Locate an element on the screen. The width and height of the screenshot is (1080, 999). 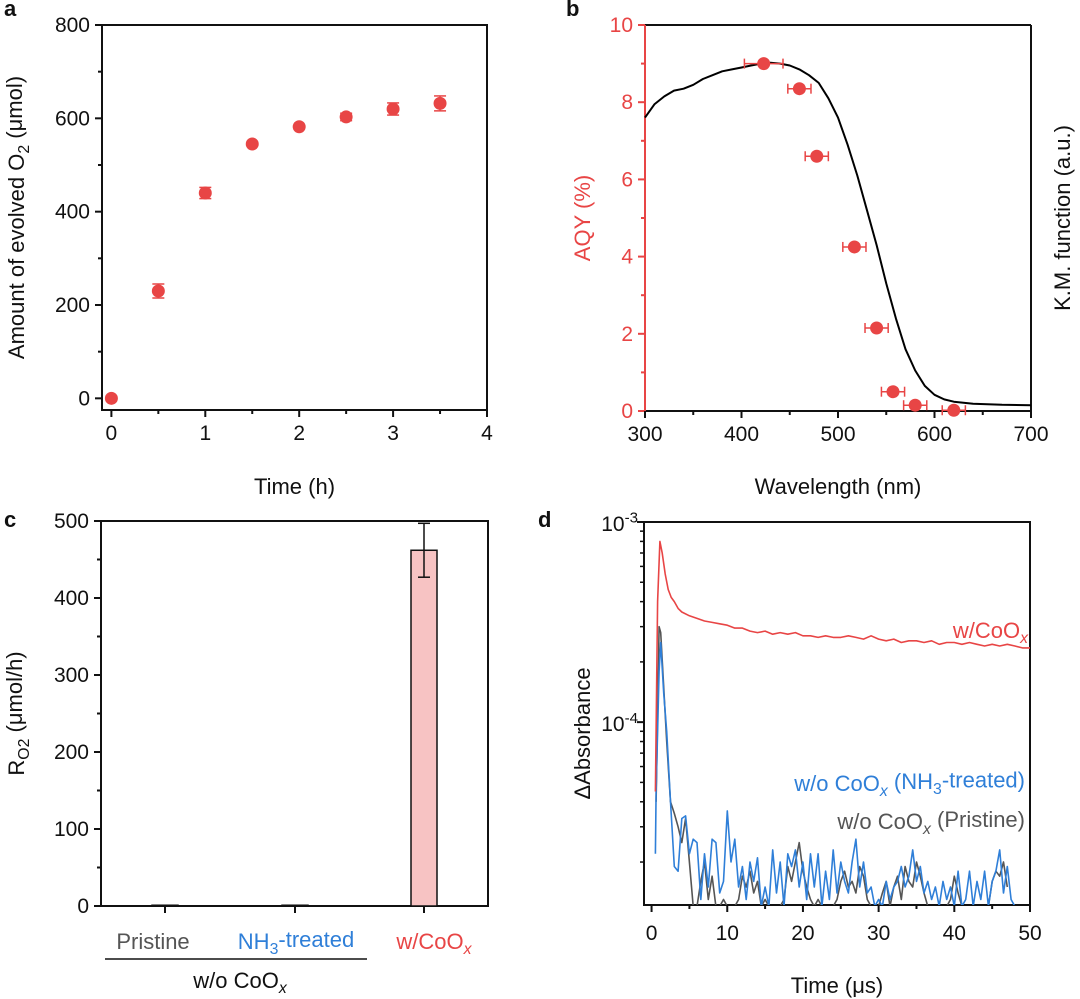
series-line-grey is located at coordinates (832, 765).